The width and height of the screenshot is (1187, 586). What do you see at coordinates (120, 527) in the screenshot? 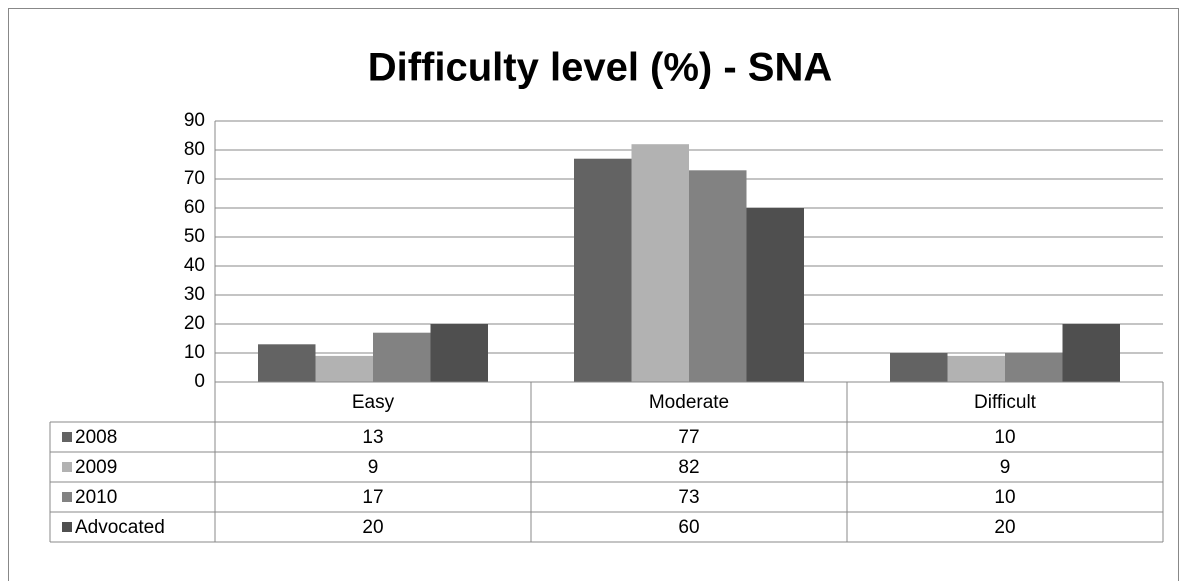
I see `legend-label: Advocated` at bounding box center [120, 527].